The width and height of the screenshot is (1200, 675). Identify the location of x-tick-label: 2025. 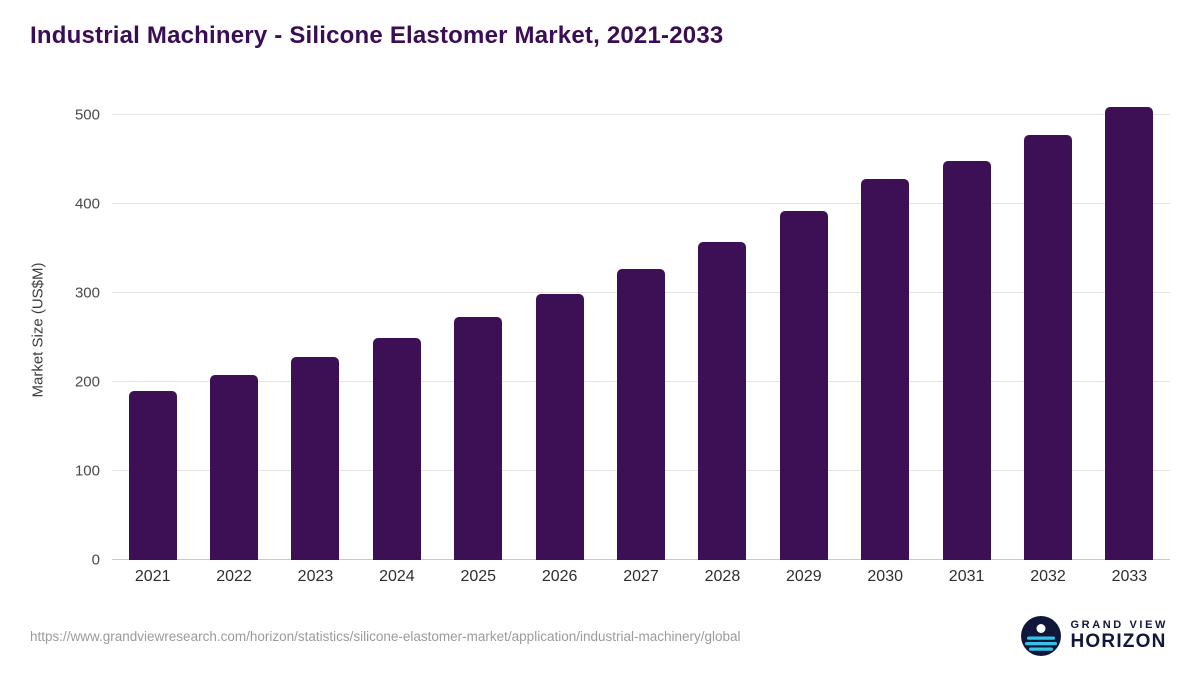
(478, 576).